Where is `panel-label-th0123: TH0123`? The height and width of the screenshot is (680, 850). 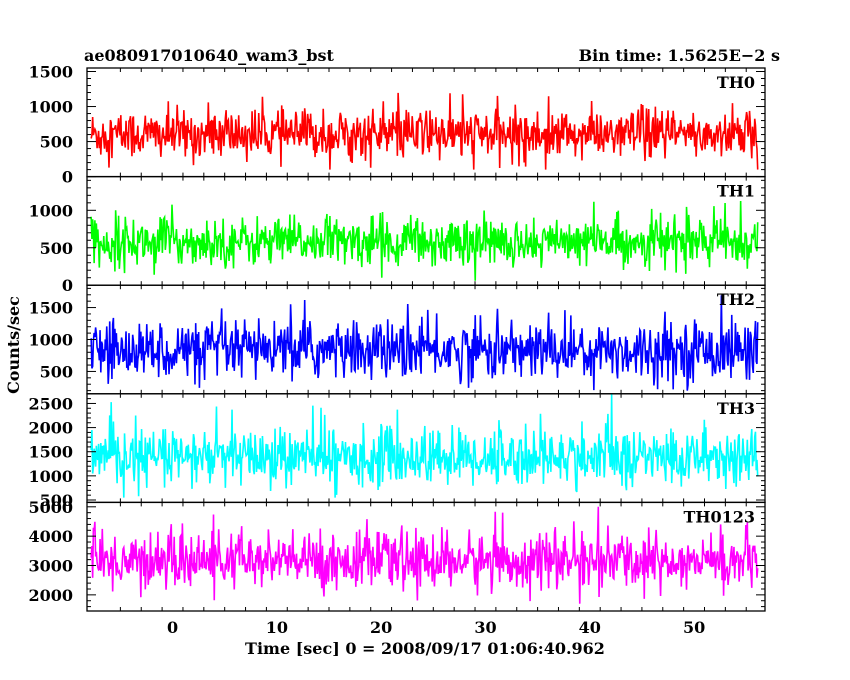
panel-label-th0123: TH0123 is located at coordinates (719, 516).